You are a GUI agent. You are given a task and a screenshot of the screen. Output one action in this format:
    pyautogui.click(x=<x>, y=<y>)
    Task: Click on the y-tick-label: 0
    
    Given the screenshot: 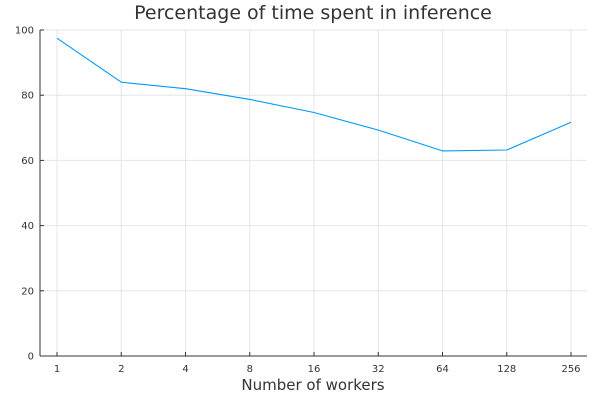 What is the action you would take?
    pyautogui.click(x=31, y=357)
    